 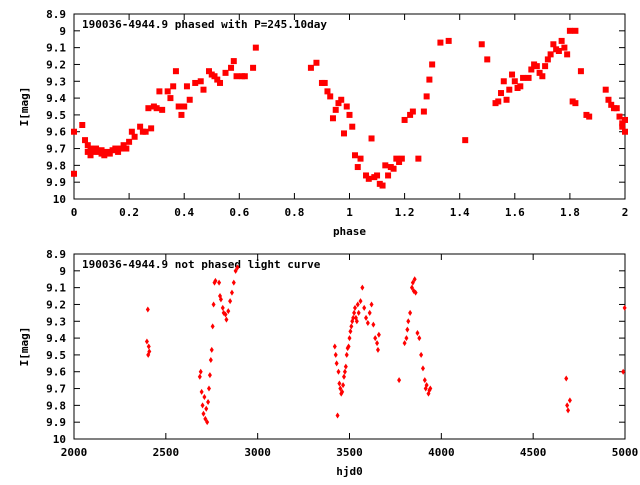 What do you see at coordinates (625, 452) in the screenshot?
I see `x-tick-label: 5000` at bounding box center [625, 452].